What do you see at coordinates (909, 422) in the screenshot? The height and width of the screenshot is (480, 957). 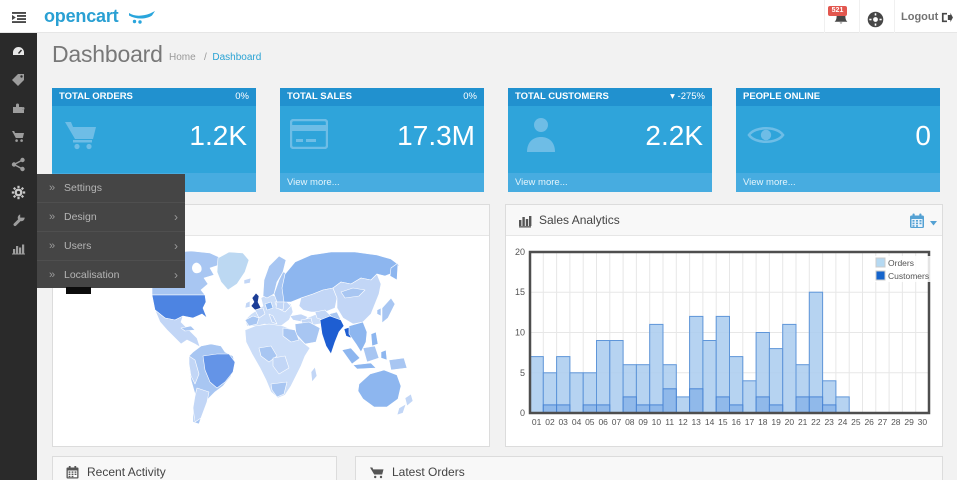 I see `svg-text: 29` at bounding box center [909, 422].